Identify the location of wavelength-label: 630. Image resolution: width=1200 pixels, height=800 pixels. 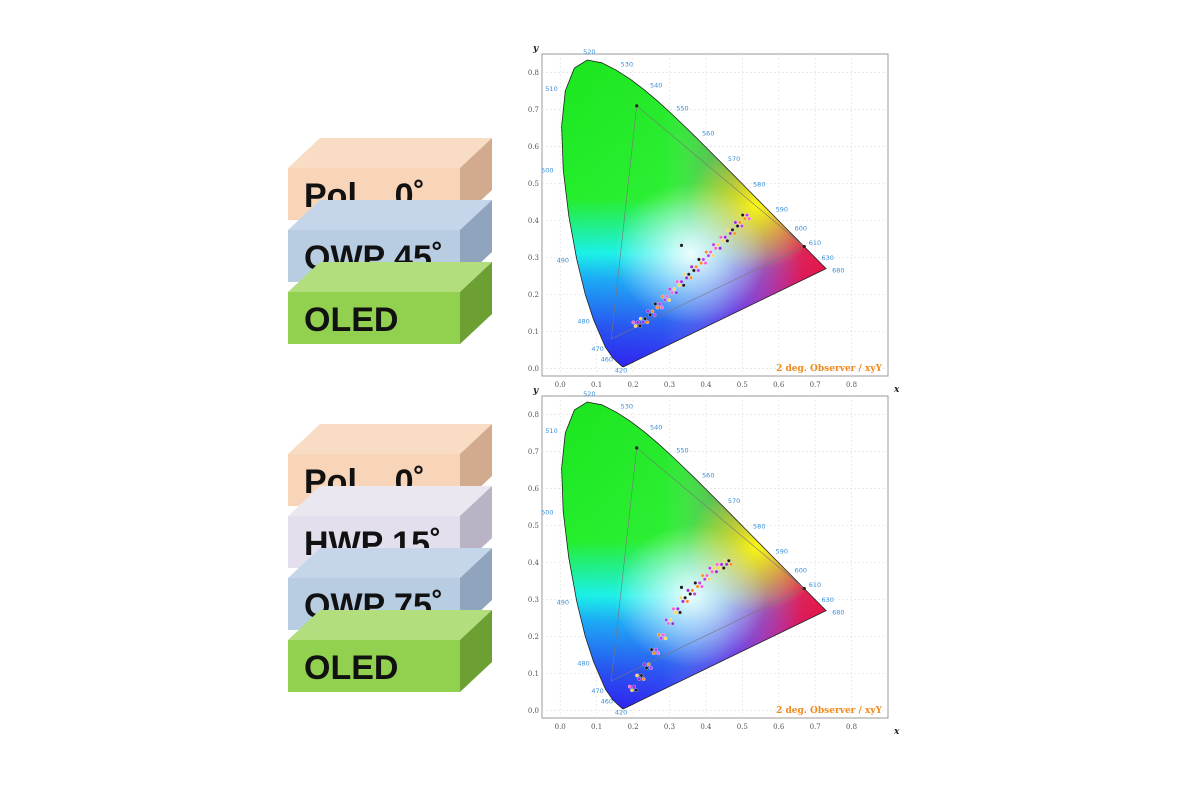
(828, 600).